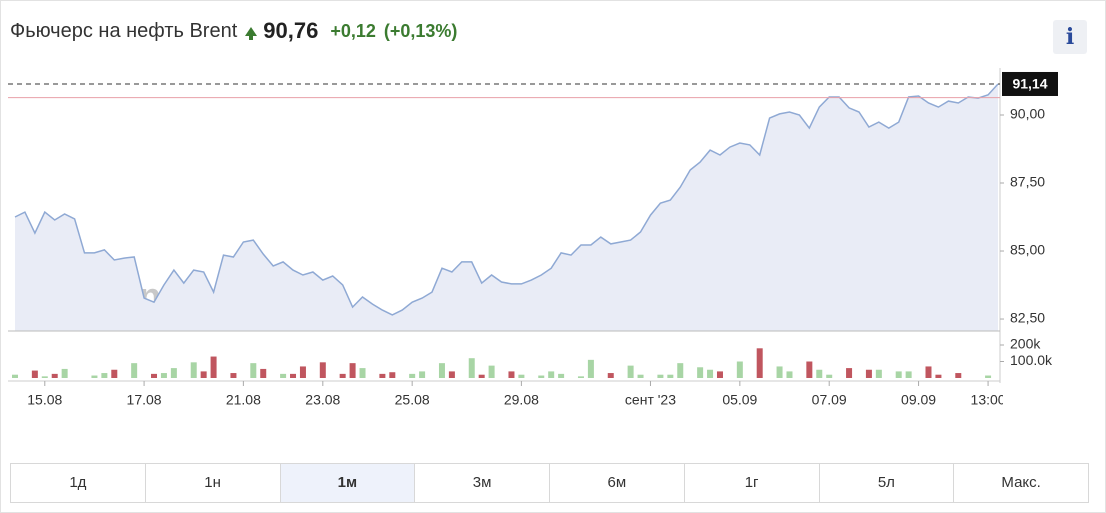  Describe the element at coordinates (353, 30) in the screenshot. I see `change: +0,12` at that location.